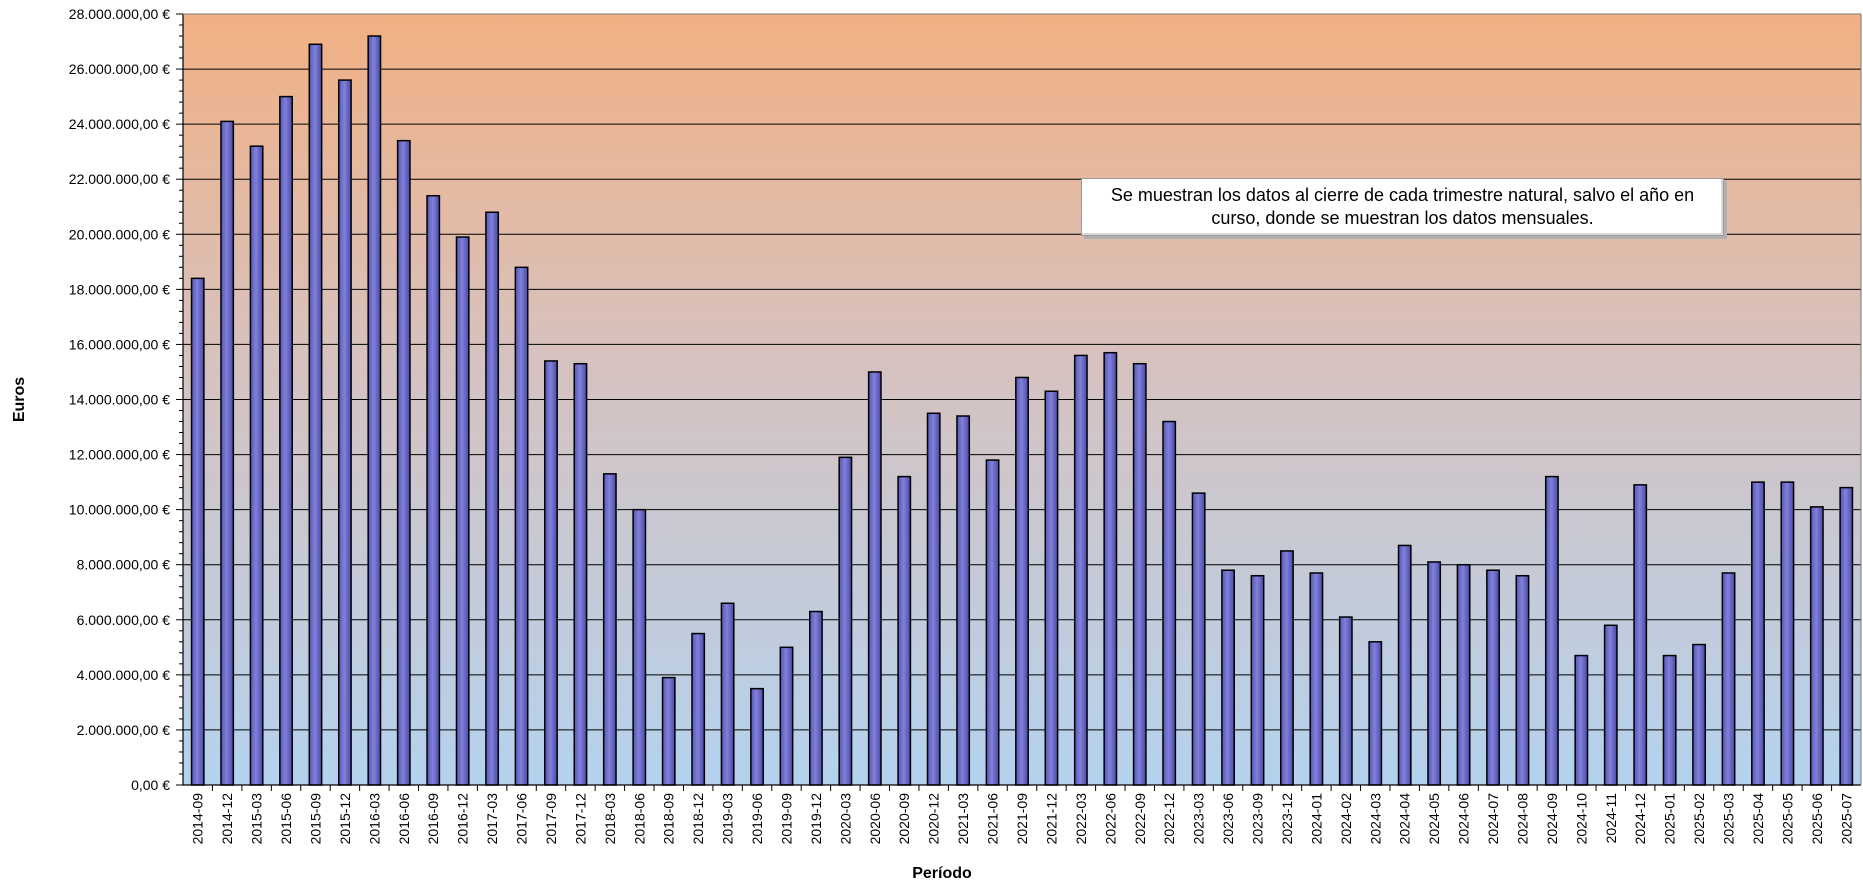 The width and height of the screenshot is (1863, 883). What do you see at coordinates (816, 819) in the screenshot?
I see `x-tick-label: 2019-12` at bounding box center [816, 819].